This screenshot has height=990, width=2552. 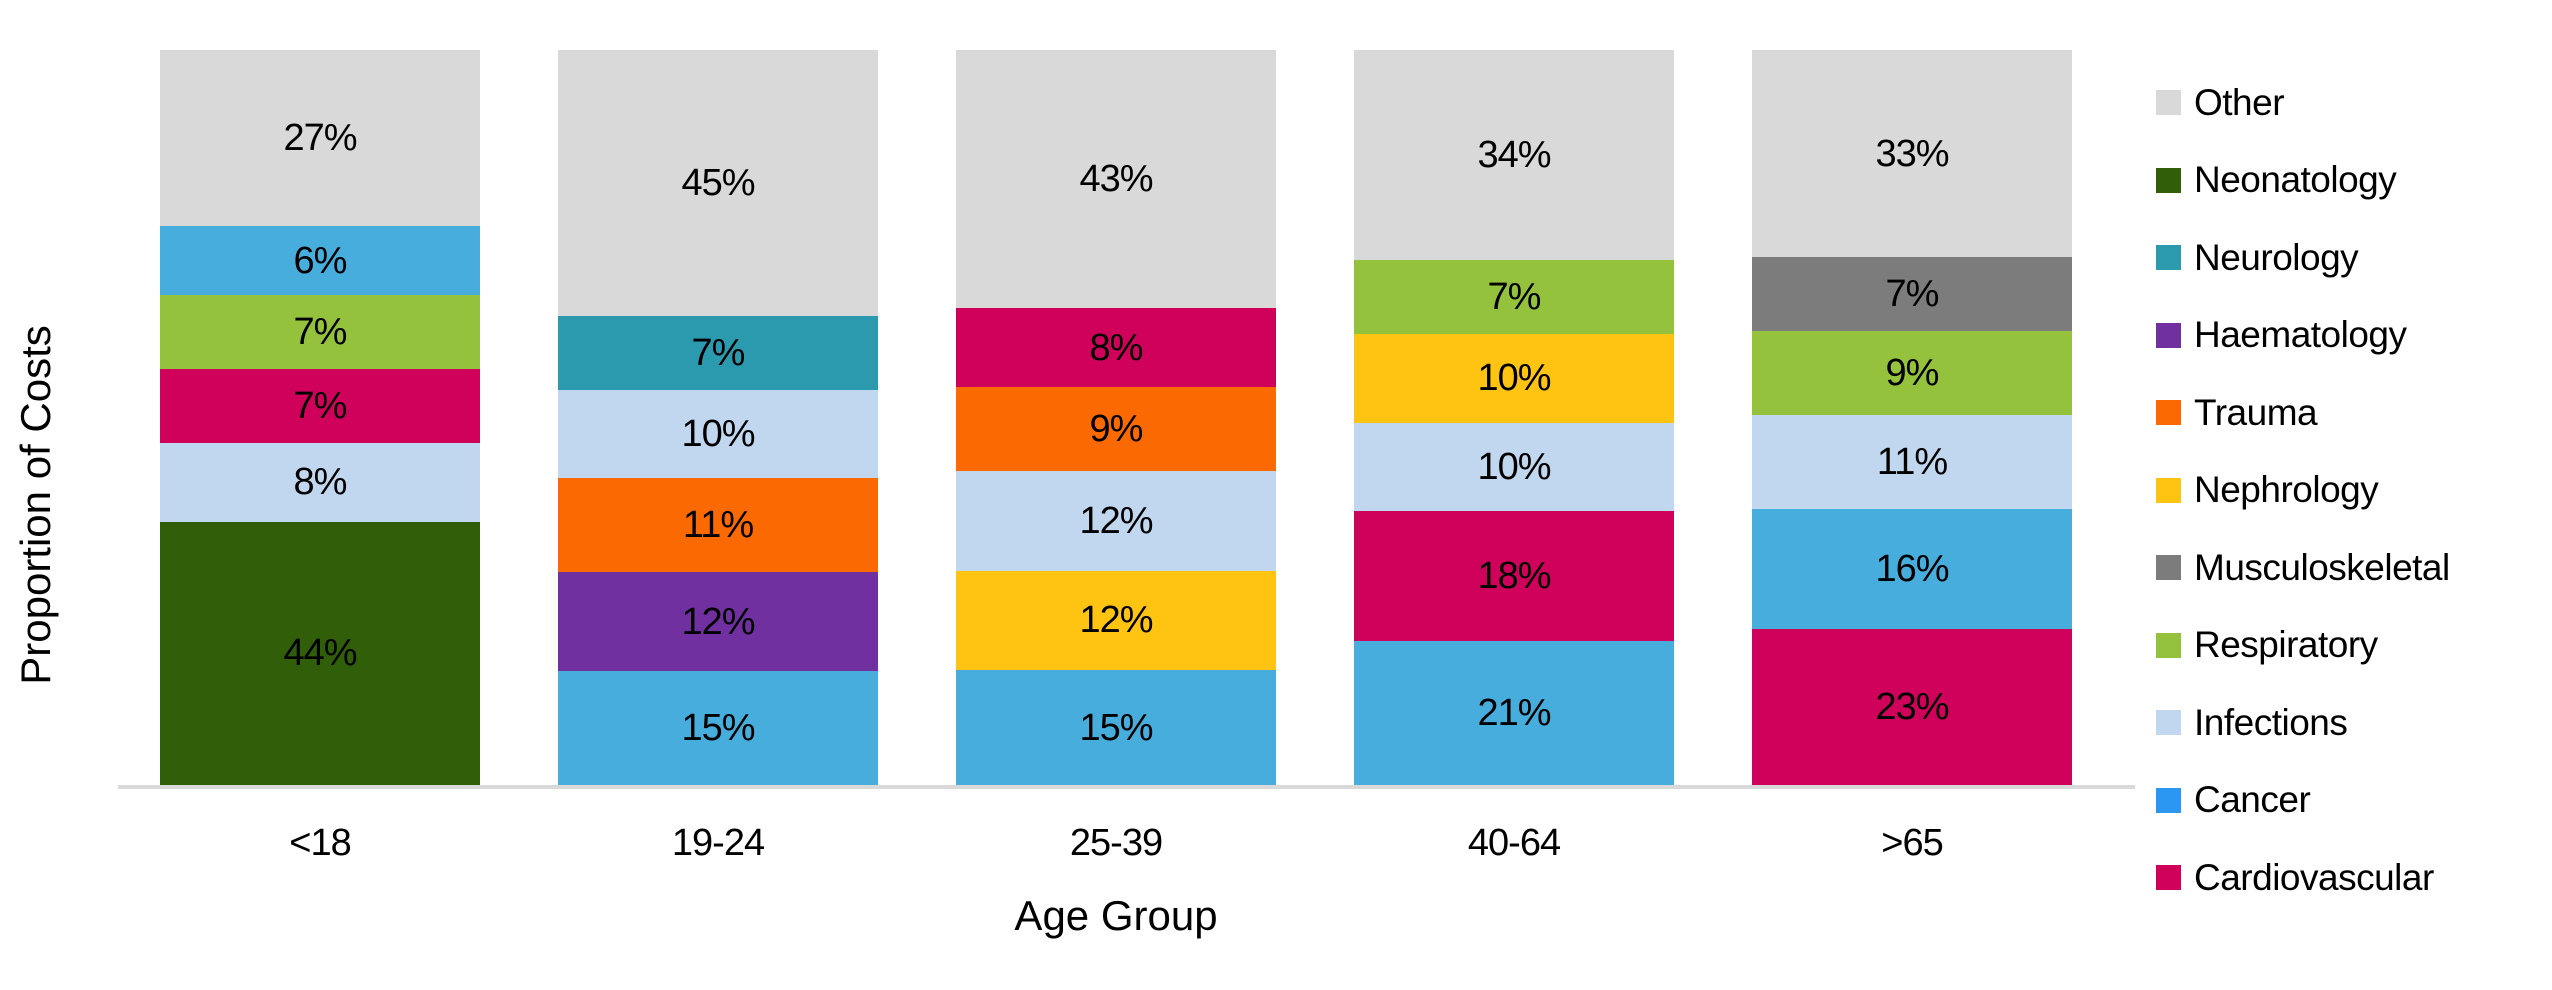 I want to click on segment-label: 18%, so click(x=1514, y=575).